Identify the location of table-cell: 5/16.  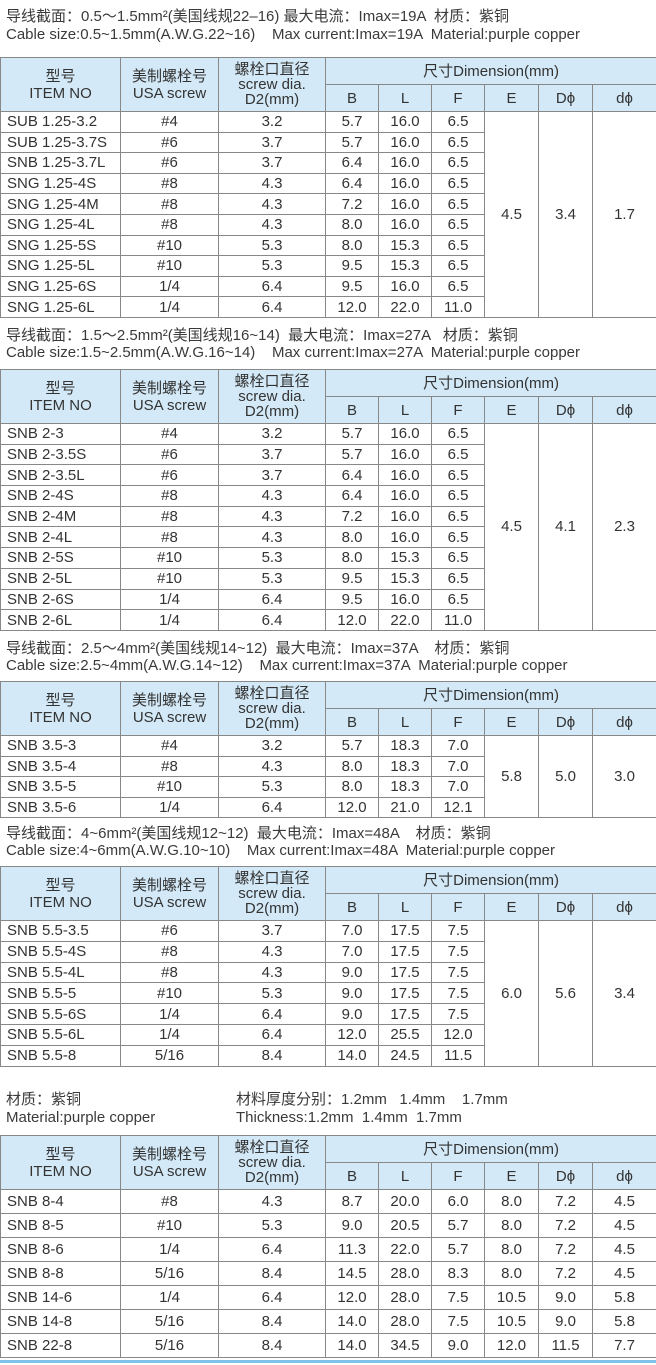
(169, 1321).